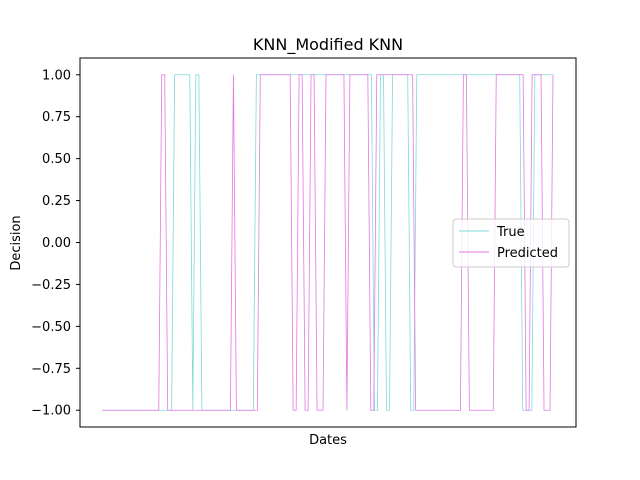  I want to click on y-tick-label: −0.25, so click(51, 285).